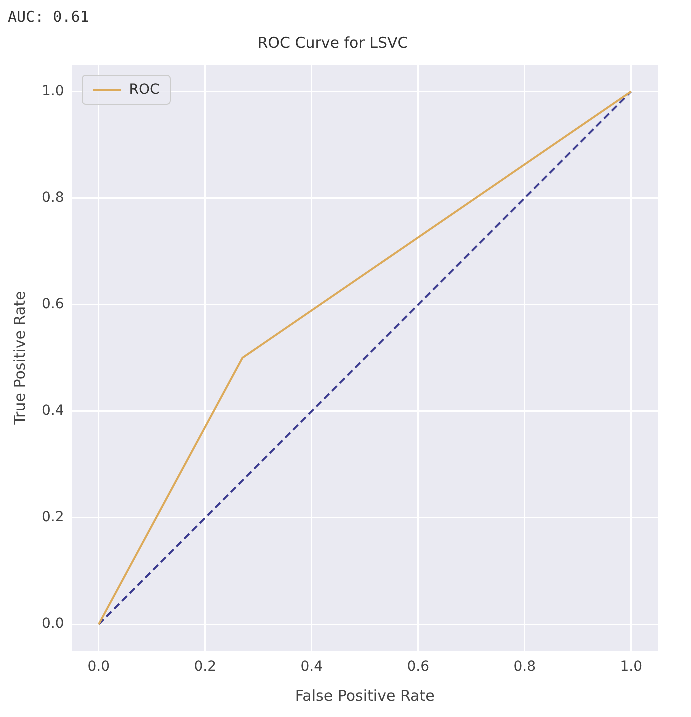 This screenshot has height=717, width=691. I want to click on text: AUC: 0.61, so click(49, 18).